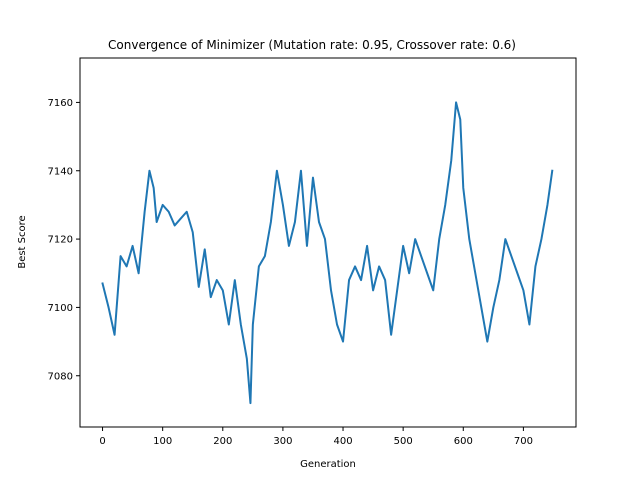  I want to click on x-tick-label: 0, so click(102, 441).